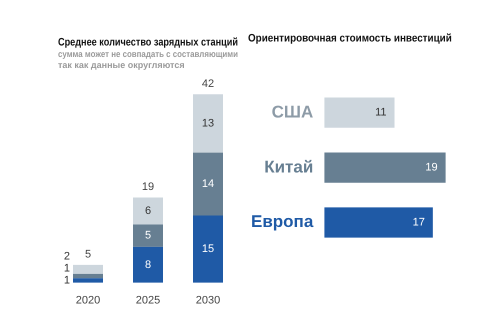 This screenshot has width=480, height=320. What do you see at coordinates (208, 300) in the screenshot?
I see `x-tick-label: 2030` at bounding box center [208, 300].